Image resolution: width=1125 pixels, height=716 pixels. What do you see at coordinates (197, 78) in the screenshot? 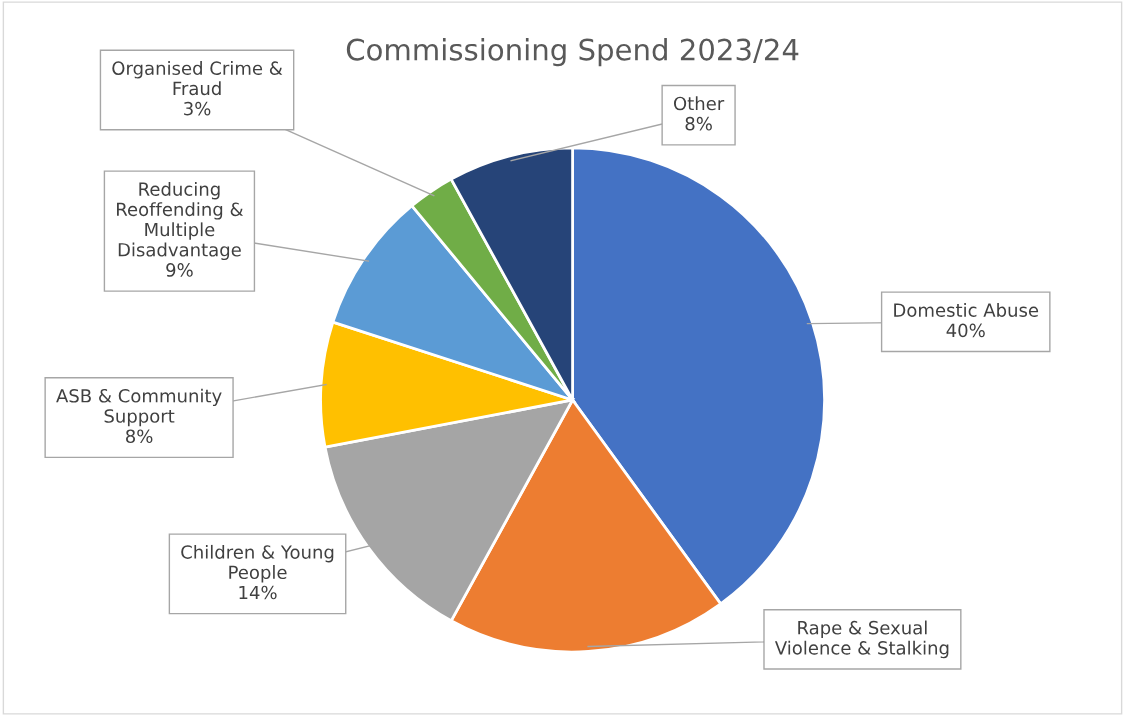
I see `slice-label: Organised Crime & Fraud` at bounding box center [197, 78].